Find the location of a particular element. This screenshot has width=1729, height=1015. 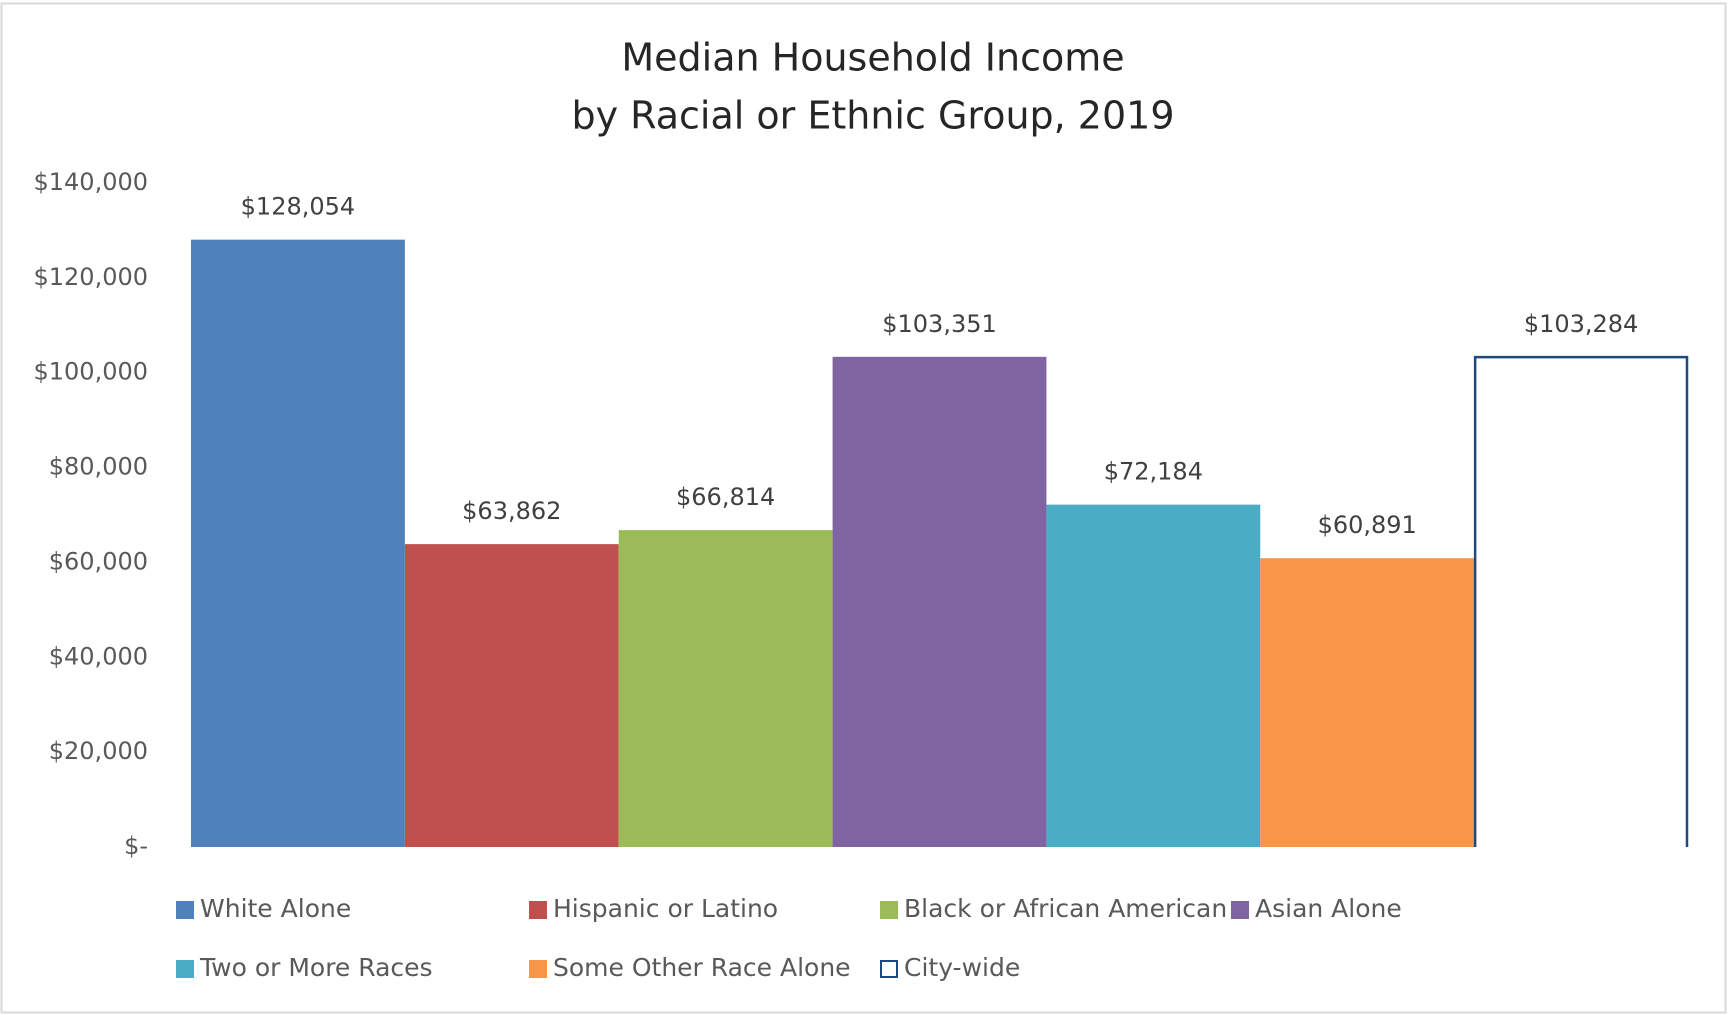

legend-label: Some Other Race Alone is located at coordinates (702, 967).